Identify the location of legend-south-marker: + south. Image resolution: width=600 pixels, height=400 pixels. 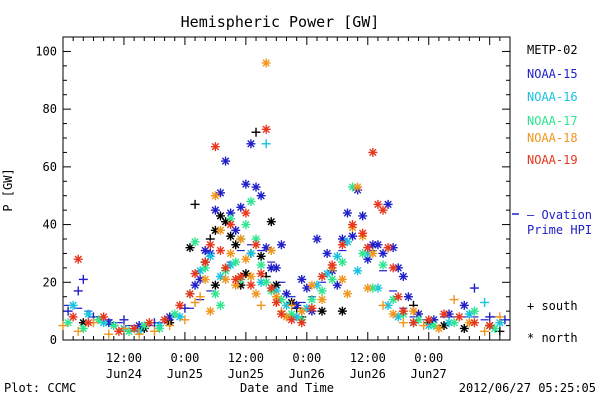
(552, 306).